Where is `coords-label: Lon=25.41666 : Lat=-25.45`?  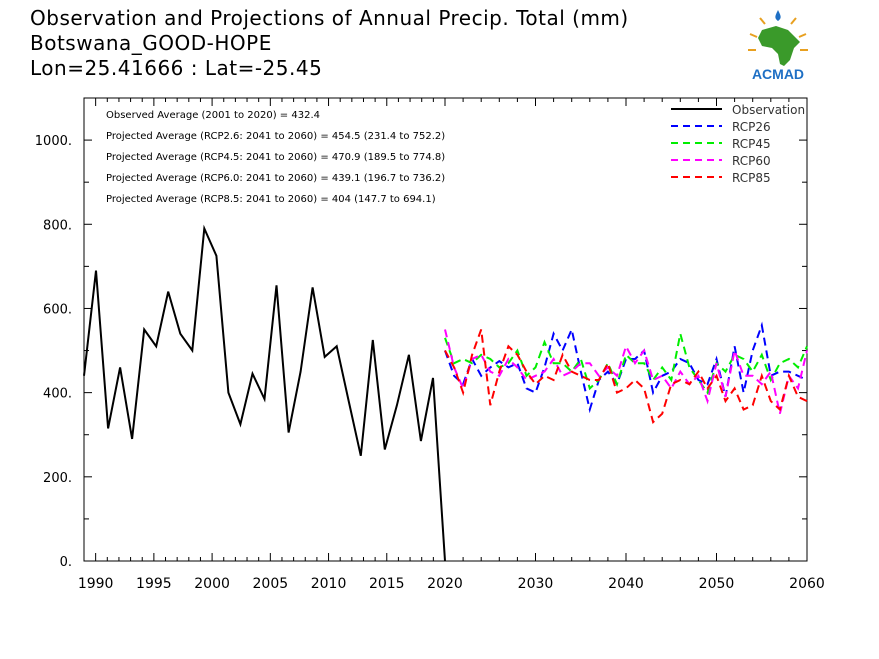
coords-label: Lon=25.41666 : Lat=-25.45 is located at coordinates (176, 68).